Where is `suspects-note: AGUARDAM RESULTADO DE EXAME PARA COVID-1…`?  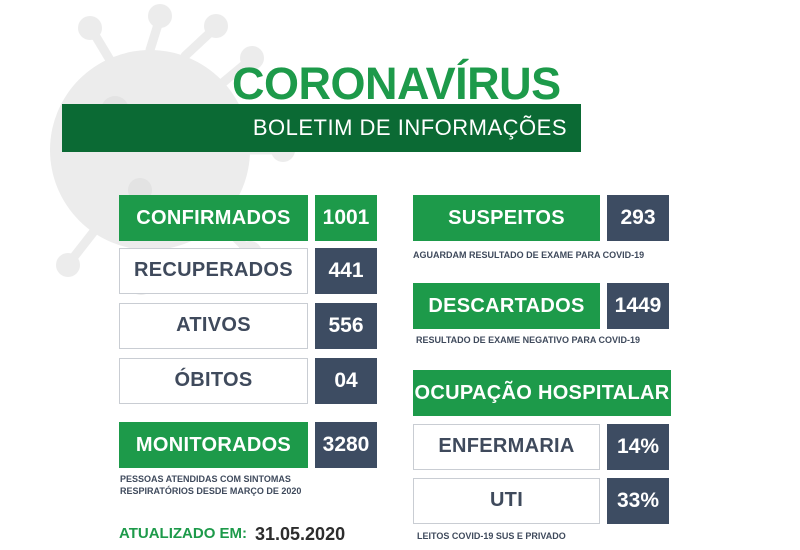
suspects-note: AGUARDAM RESULTADO DE EXAME PARA COVID-1… is located at coordinates (529, 255).